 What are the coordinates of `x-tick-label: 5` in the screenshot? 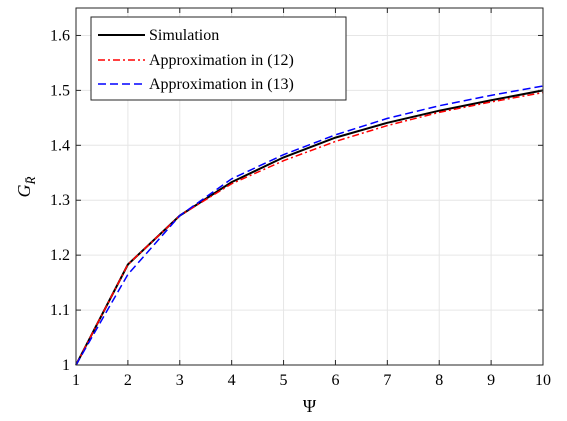 It's located at (284, 380).